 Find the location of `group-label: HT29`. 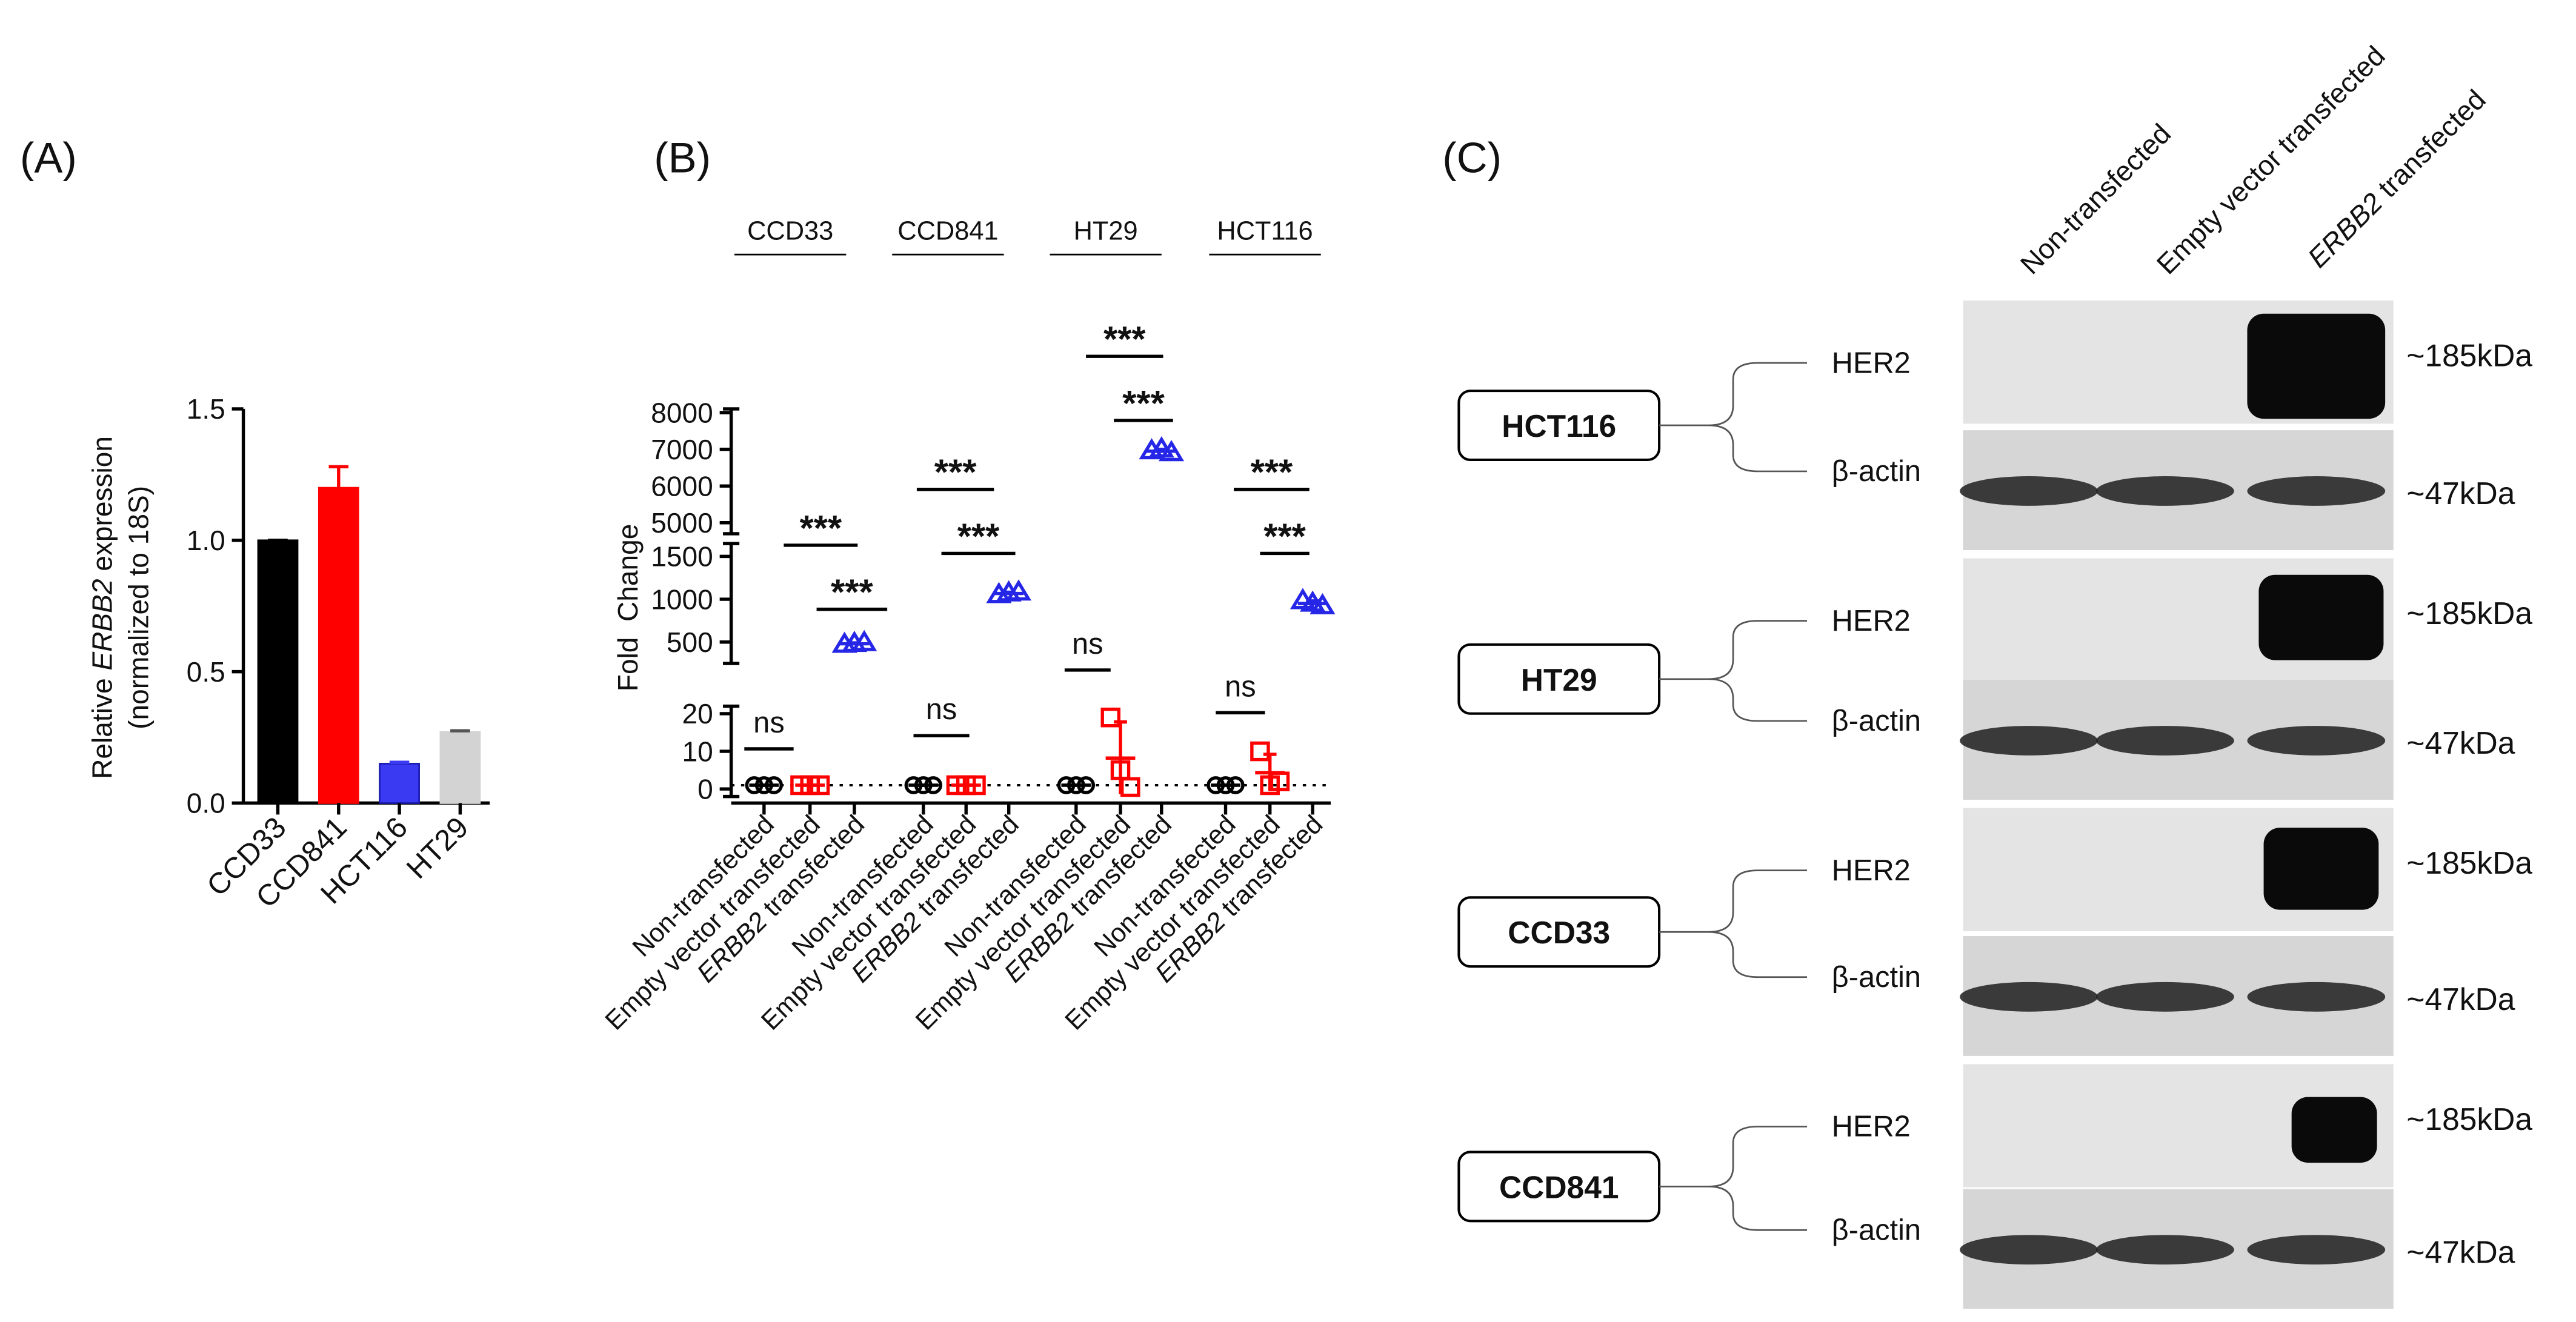

group-label: HT29 is located at coordinates (1106, 231).